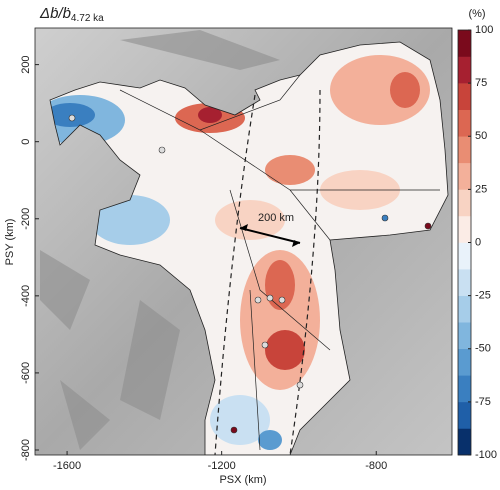  I want to click on colorbar-tick-label: 100, so click(484, 30).